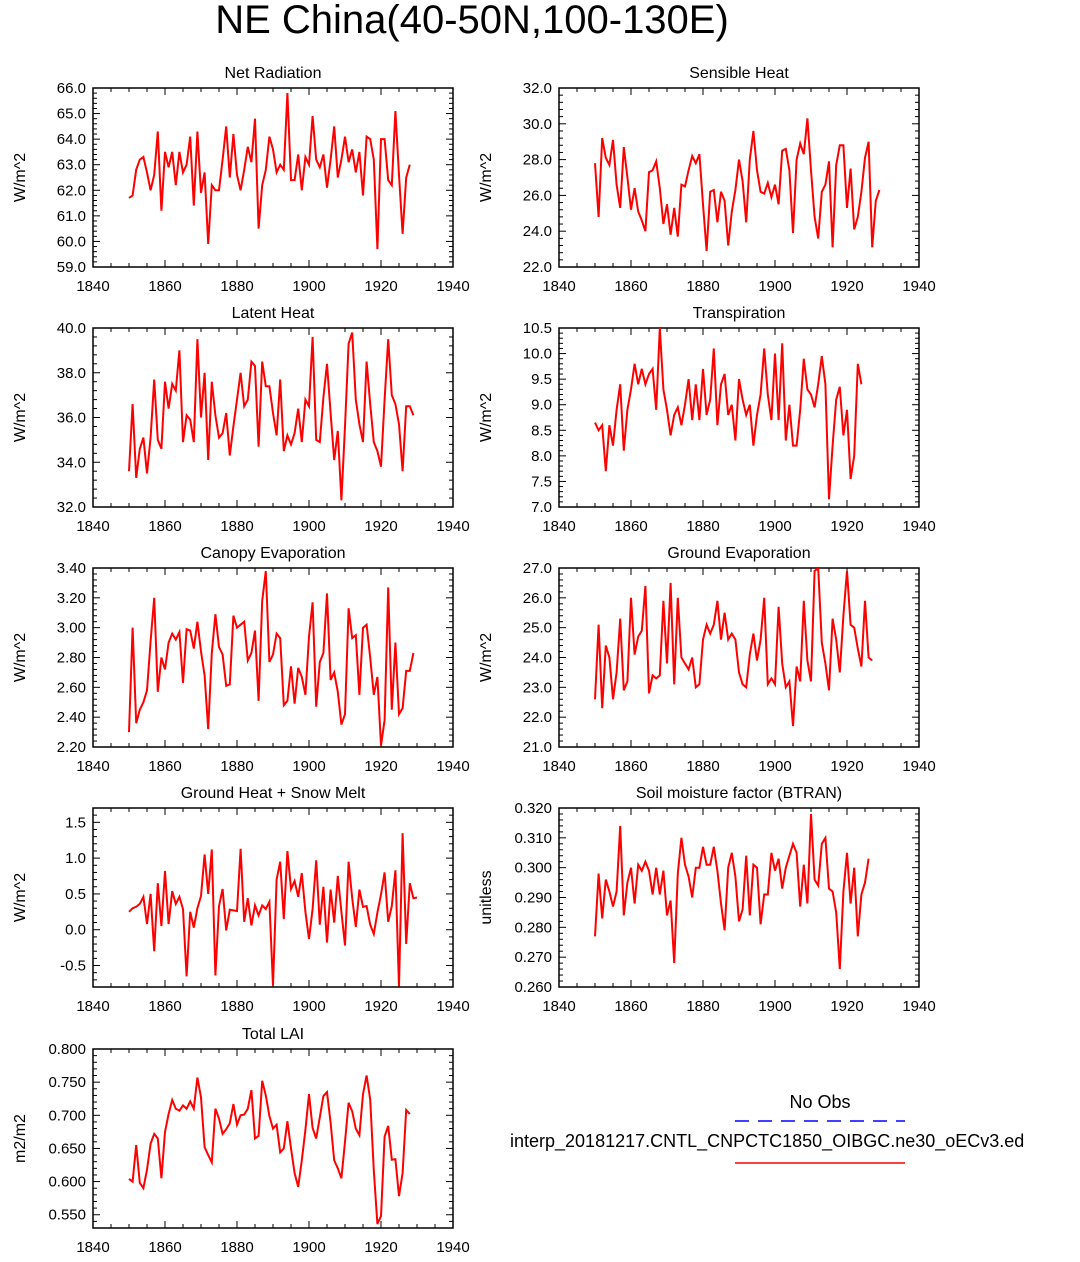 This screenshot has height=1262, width=1080. I want to click on y-tick-label: 38.0, so click(71, 373).